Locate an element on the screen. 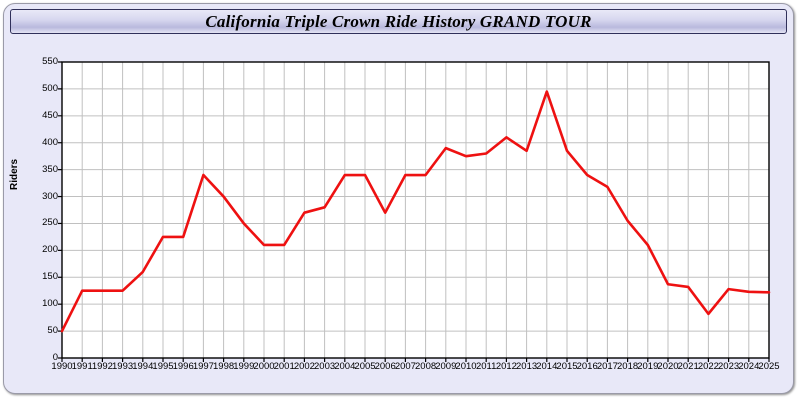 The width and height of the screenshot is (800, 400). y-tick-label: 400 is located at coordinates (50, 142).